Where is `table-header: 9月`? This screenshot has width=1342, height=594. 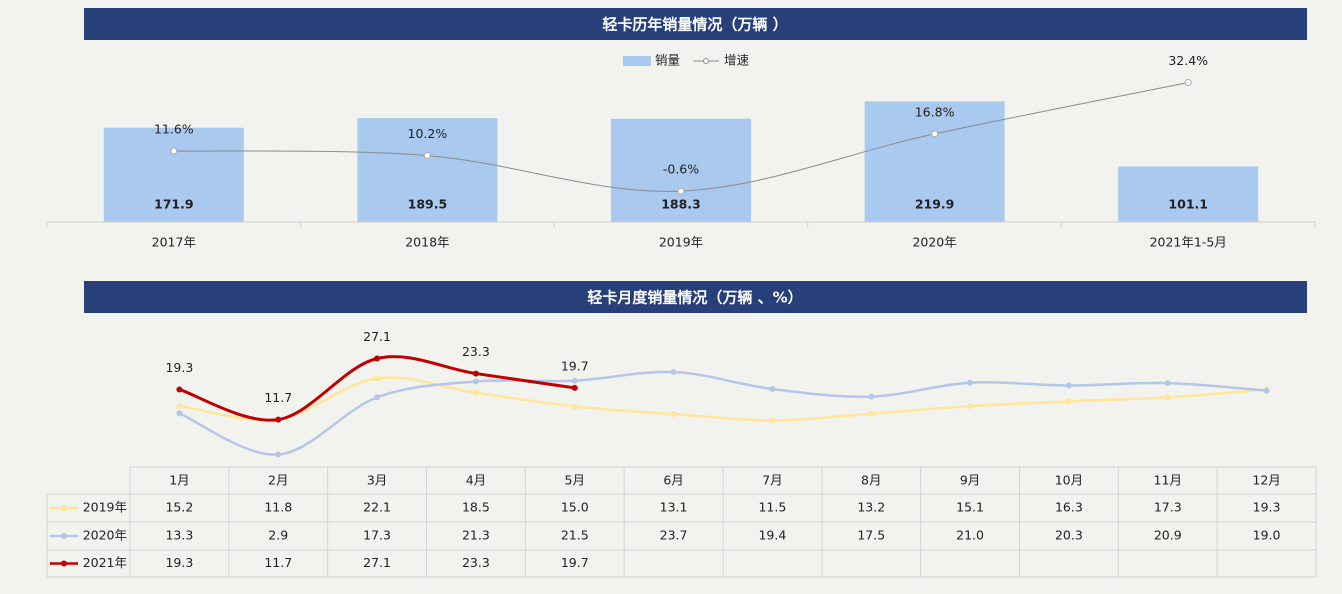 table-header: 9月 is located at coordinates (970, 480).